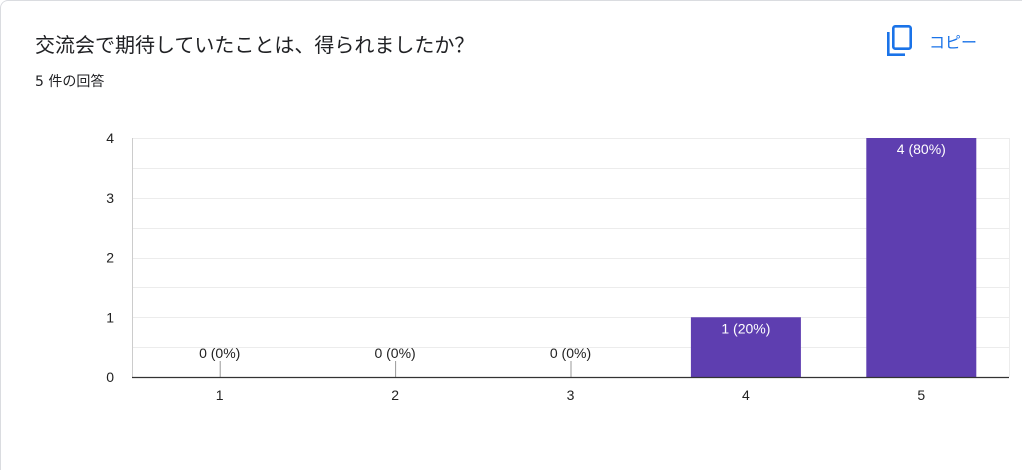 The image size is (1022, 475). I want to click on y-tick-label: 1, so click(110, 317).